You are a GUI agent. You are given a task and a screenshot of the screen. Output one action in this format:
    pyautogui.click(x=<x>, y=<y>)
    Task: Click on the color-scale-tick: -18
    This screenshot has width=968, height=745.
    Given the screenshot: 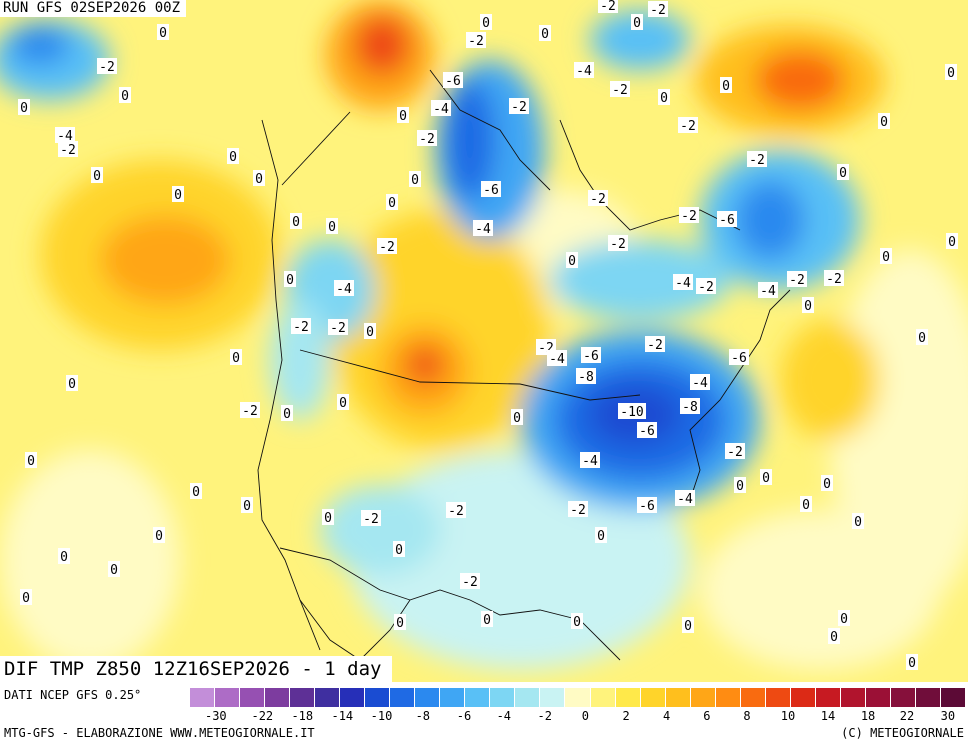 What is the action you would take?
    pyautogui.click(x=302, y=716)
    